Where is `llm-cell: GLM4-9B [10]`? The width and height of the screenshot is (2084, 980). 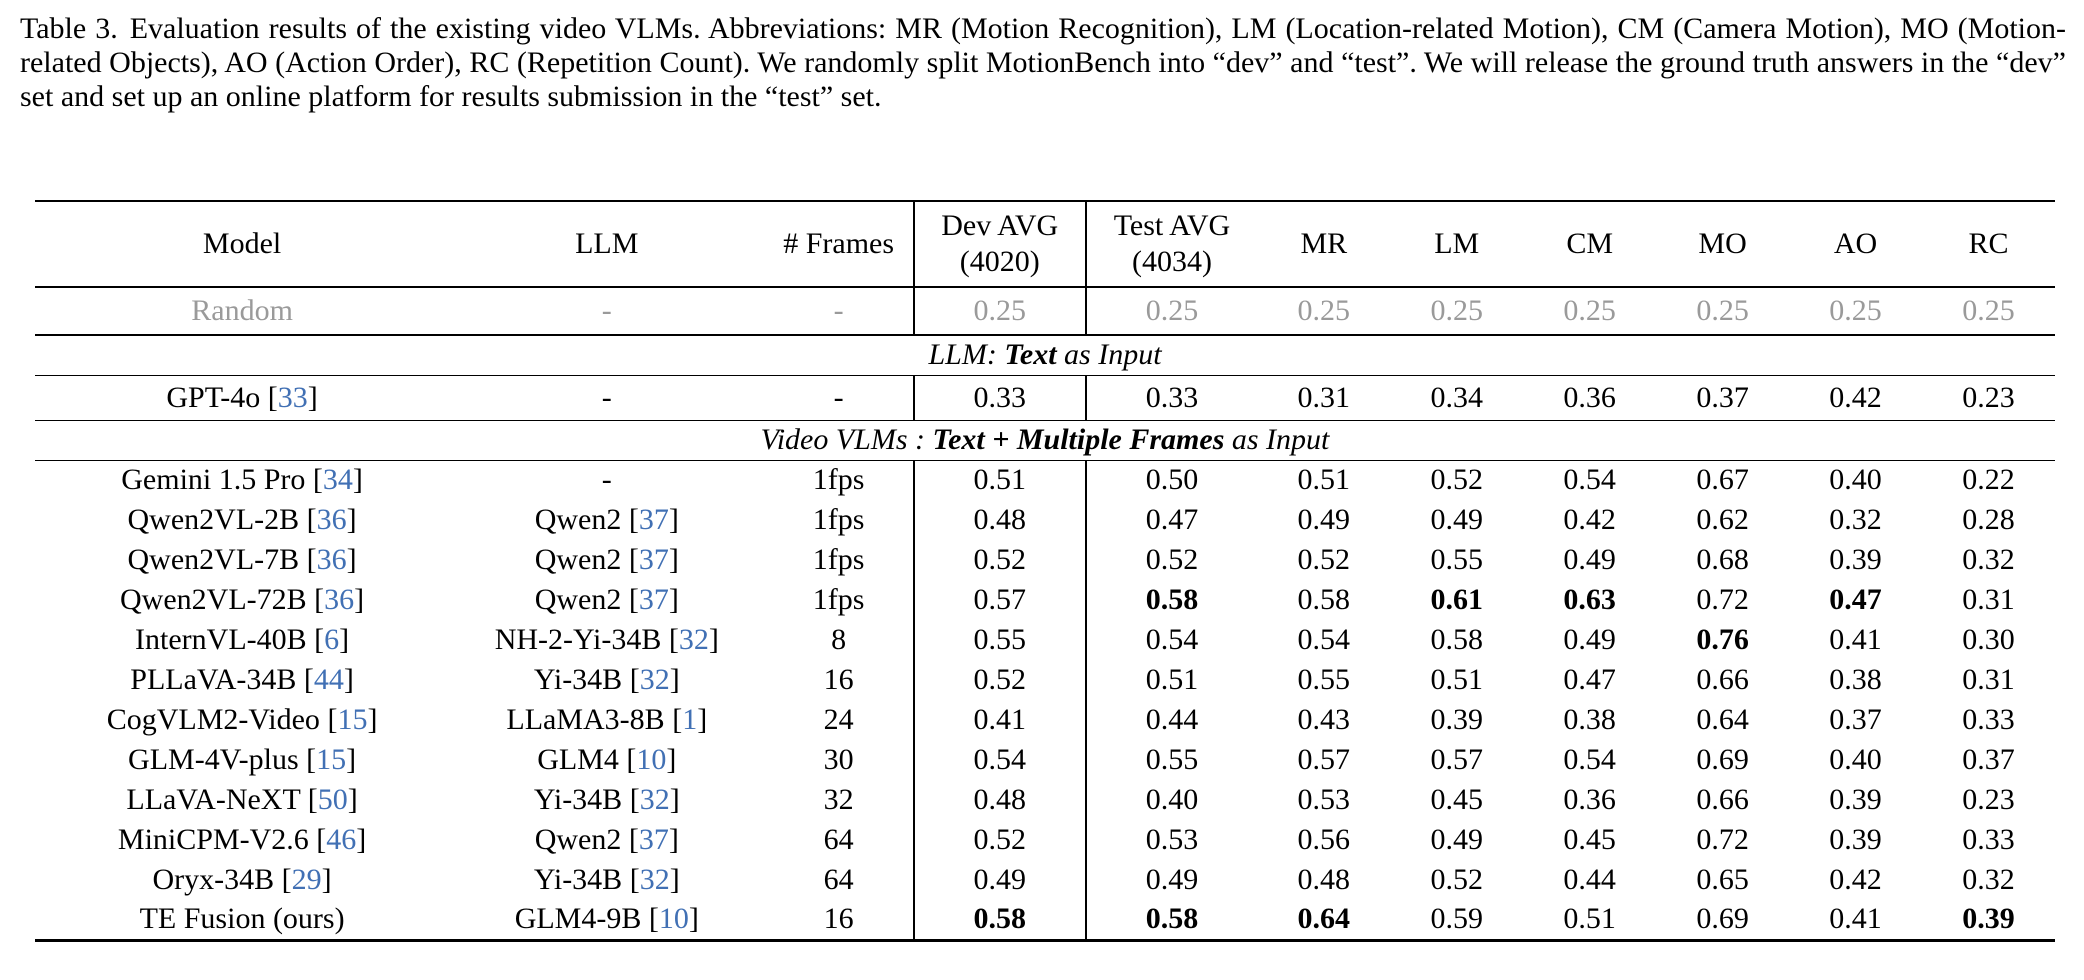 llm-cell: GLM4-9B [10] is located at coordinates (606, 919).